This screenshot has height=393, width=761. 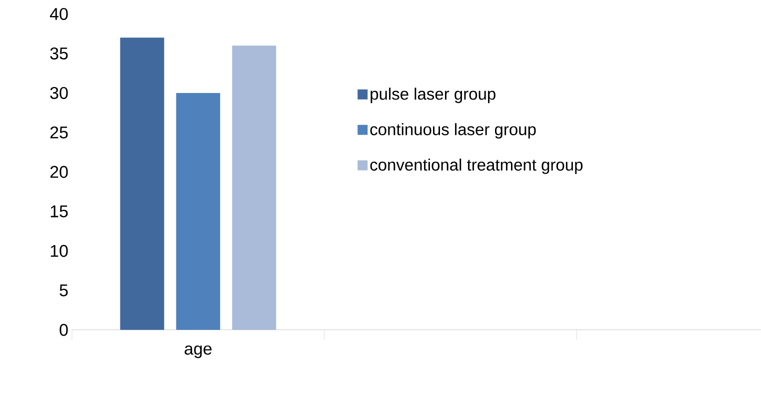 I want to click on y-tick-label: 5, so click(x=64, y=290).